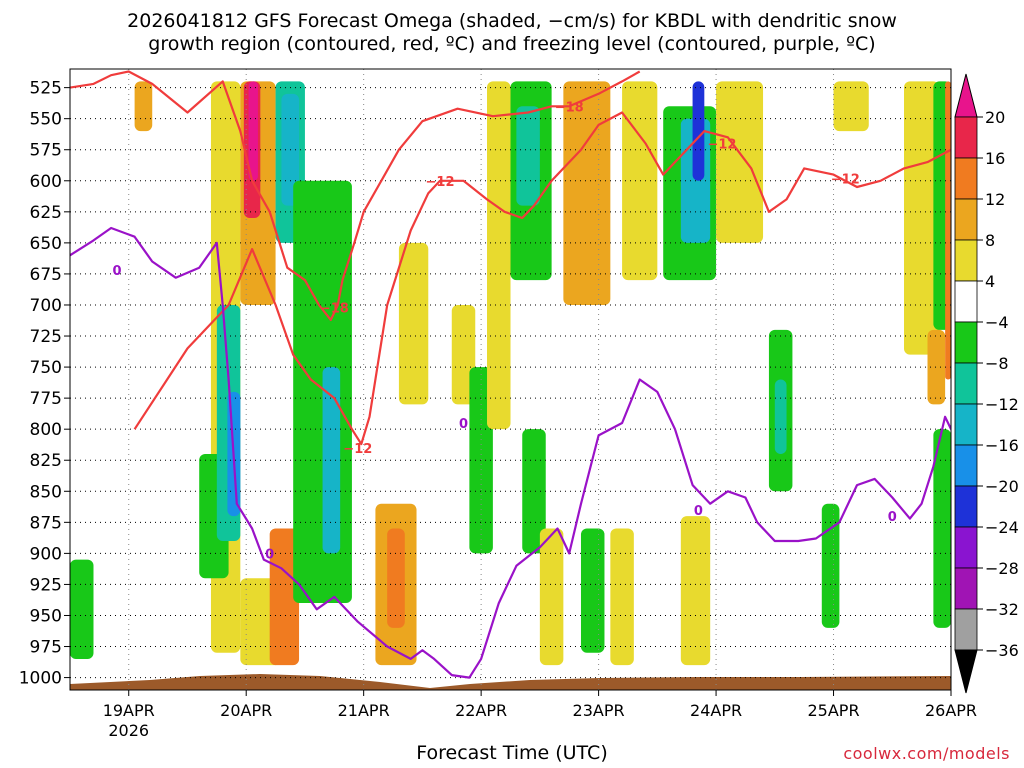 This screenshot has width=1024, height=768. I want to click on x-tick-label-21APR: 21APR, so click(364, 710).